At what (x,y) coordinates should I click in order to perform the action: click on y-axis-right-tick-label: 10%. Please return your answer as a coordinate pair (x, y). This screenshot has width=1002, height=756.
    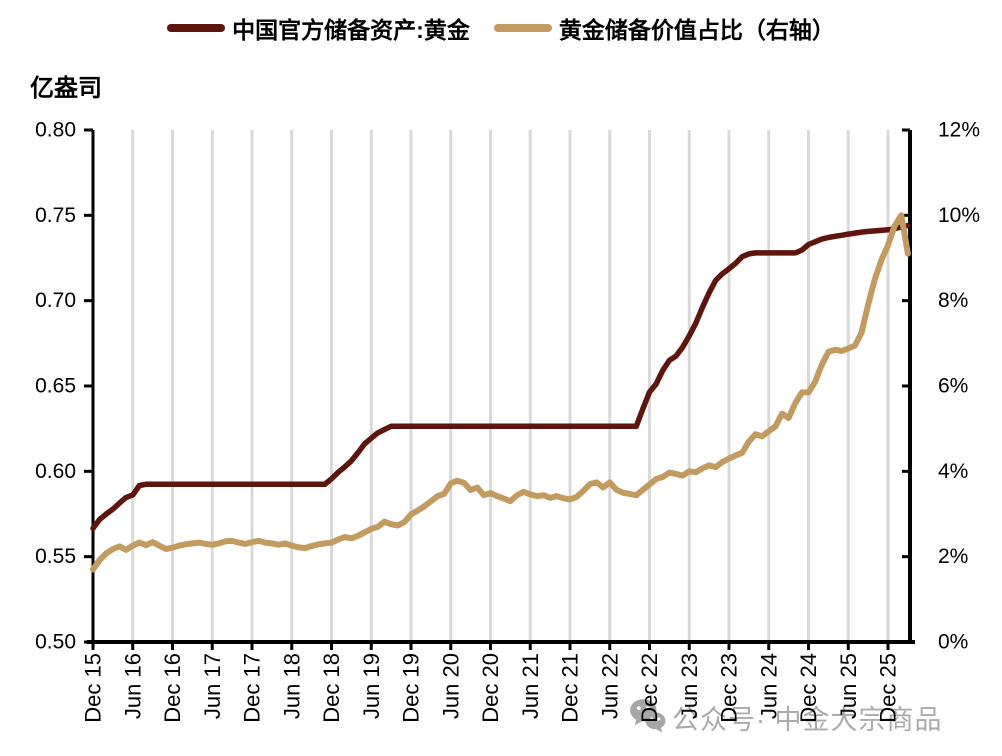
    Looking at the image, I should click on (959, 215).